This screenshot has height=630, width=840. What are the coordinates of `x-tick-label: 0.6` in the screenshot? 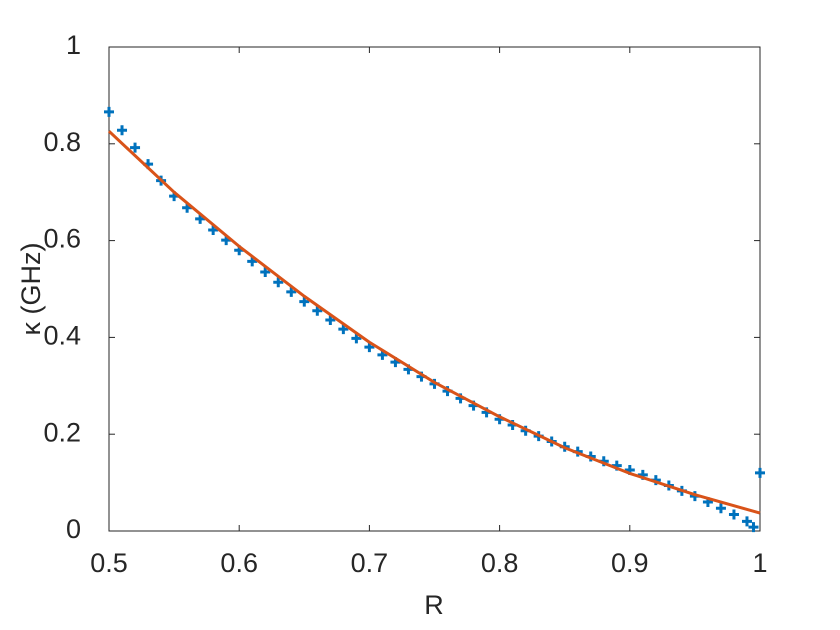 It's located at (239, 563).